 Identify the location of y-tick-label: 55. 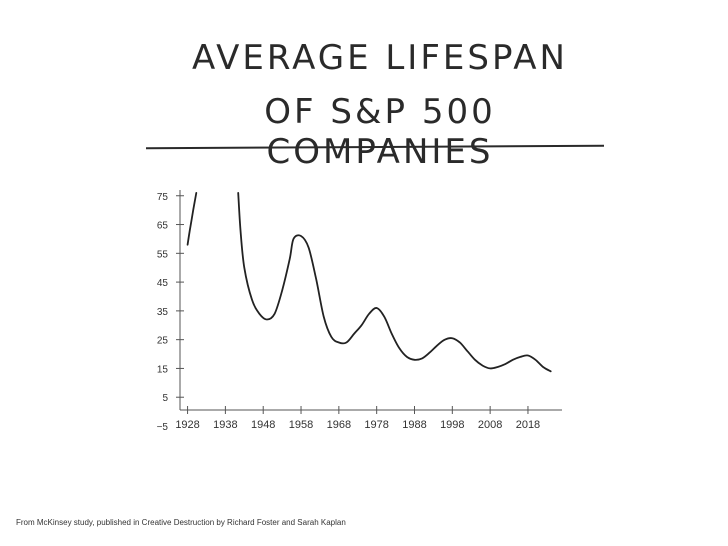
(163, 254).